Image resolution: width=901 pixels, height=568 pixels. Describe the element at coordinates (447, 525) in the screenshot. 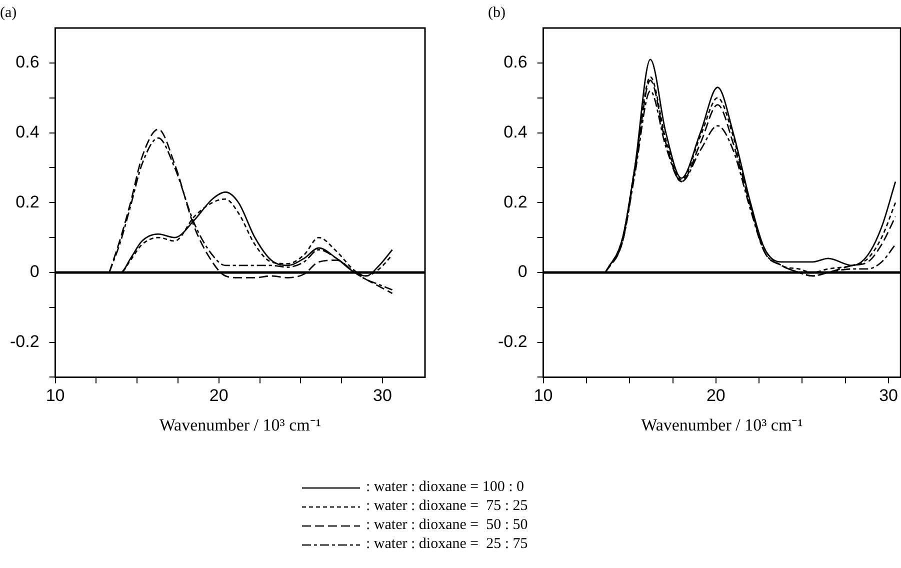

I see `legend-label: : water : dioxane = 50 : 50` at that location.